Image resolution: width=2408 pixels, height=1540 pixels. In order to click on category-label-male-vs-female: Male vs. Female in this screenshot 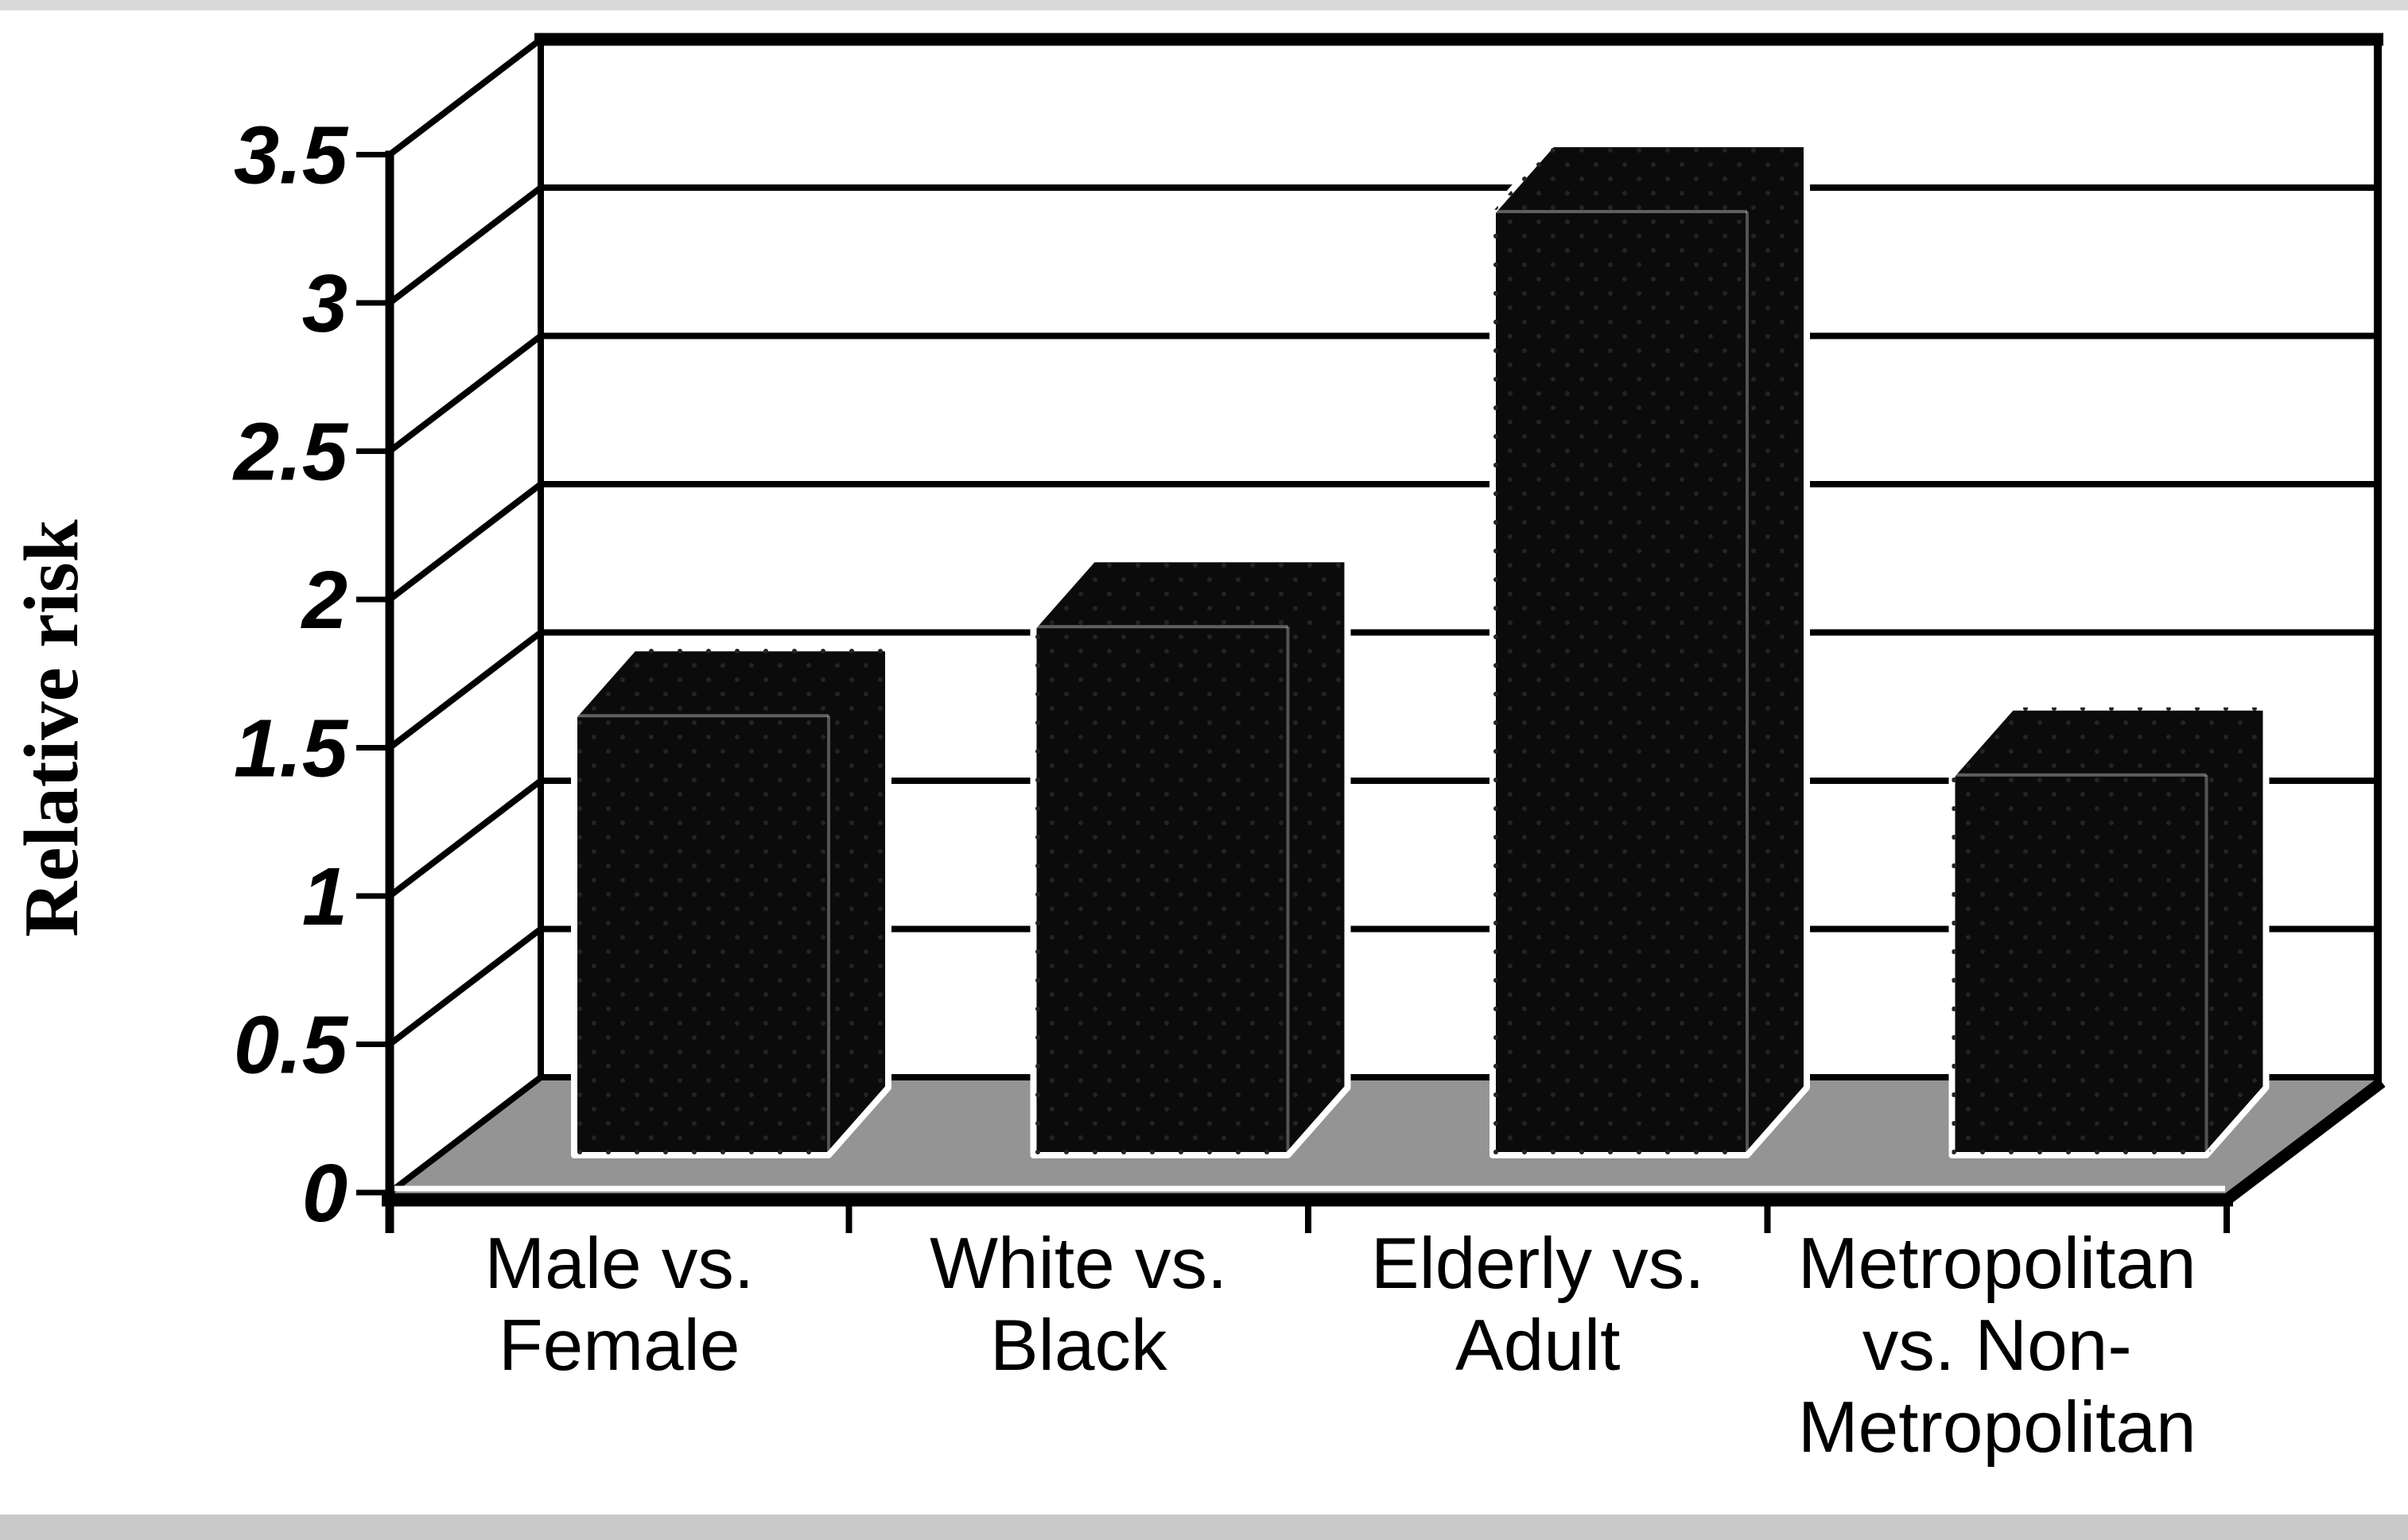, I will do `click(619, 1305)`.